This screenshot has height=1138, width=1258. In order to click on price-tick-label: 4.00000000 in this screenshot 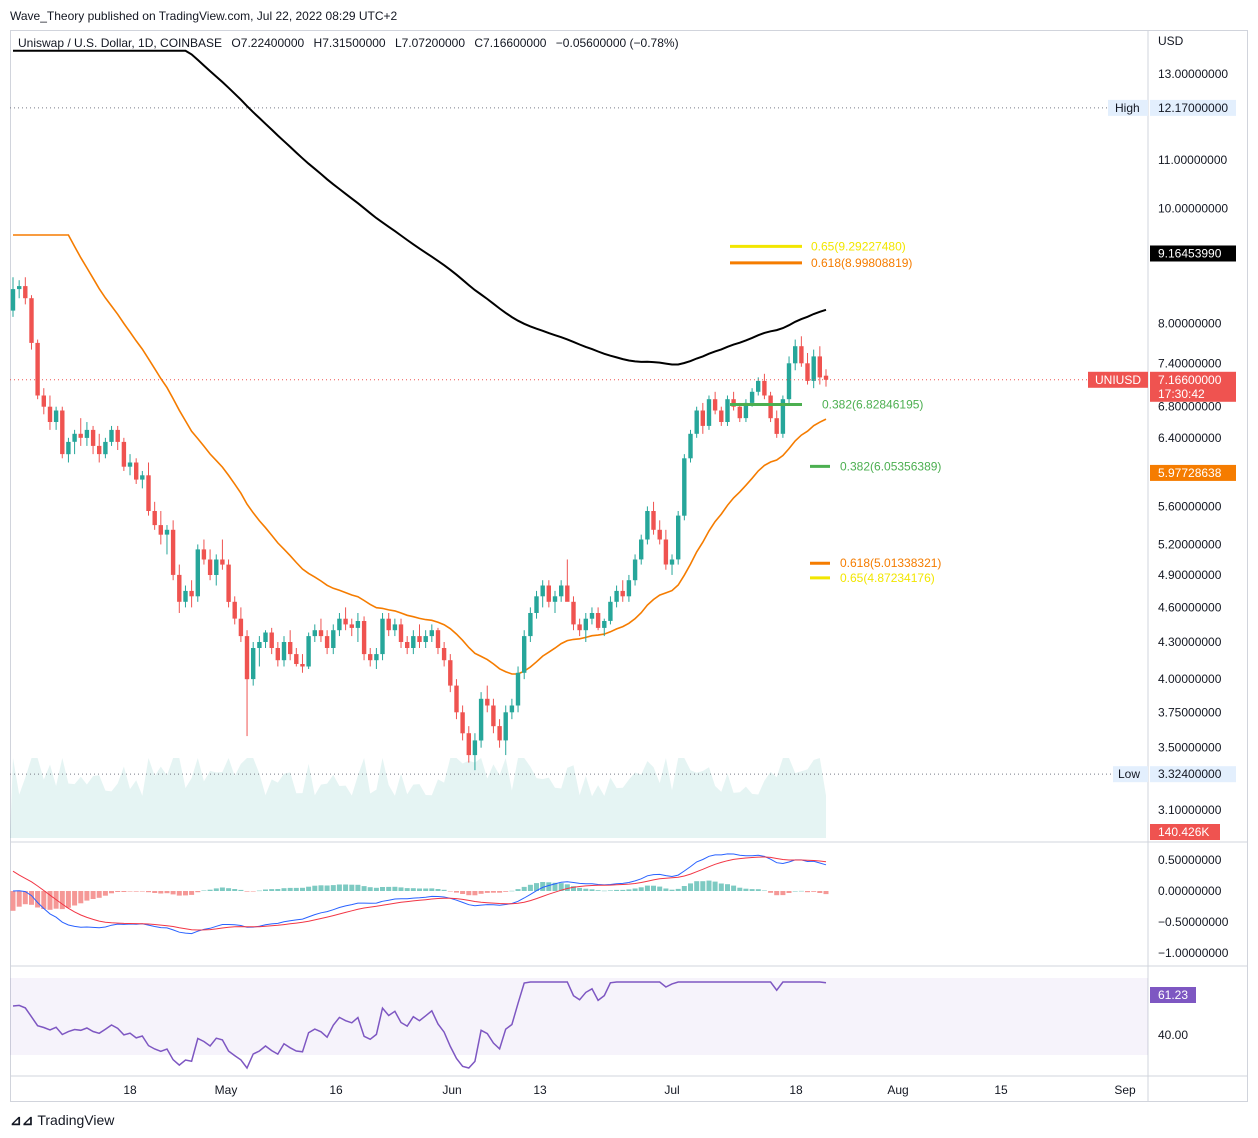, I will do `click(1190, 679)`.